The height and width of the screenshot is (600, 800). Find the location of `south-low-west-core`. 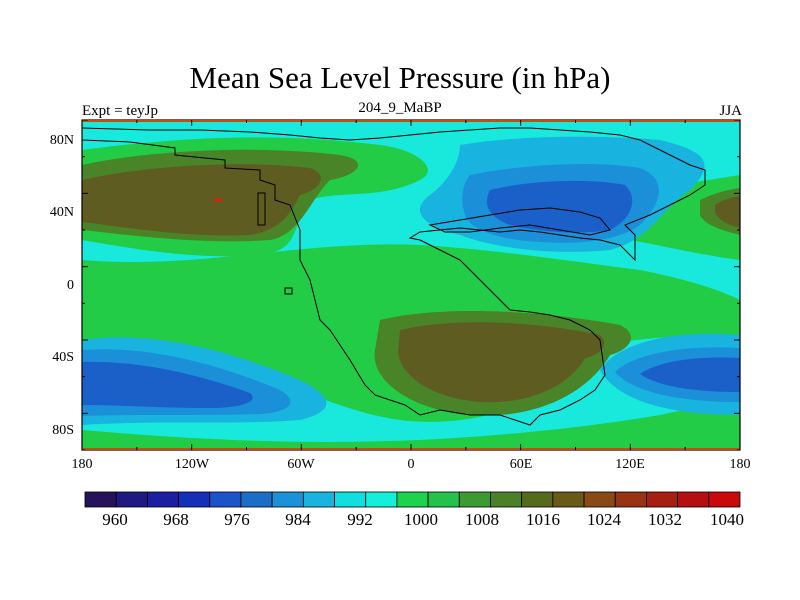

south-low-west-core is located at coordinates (167, 384).